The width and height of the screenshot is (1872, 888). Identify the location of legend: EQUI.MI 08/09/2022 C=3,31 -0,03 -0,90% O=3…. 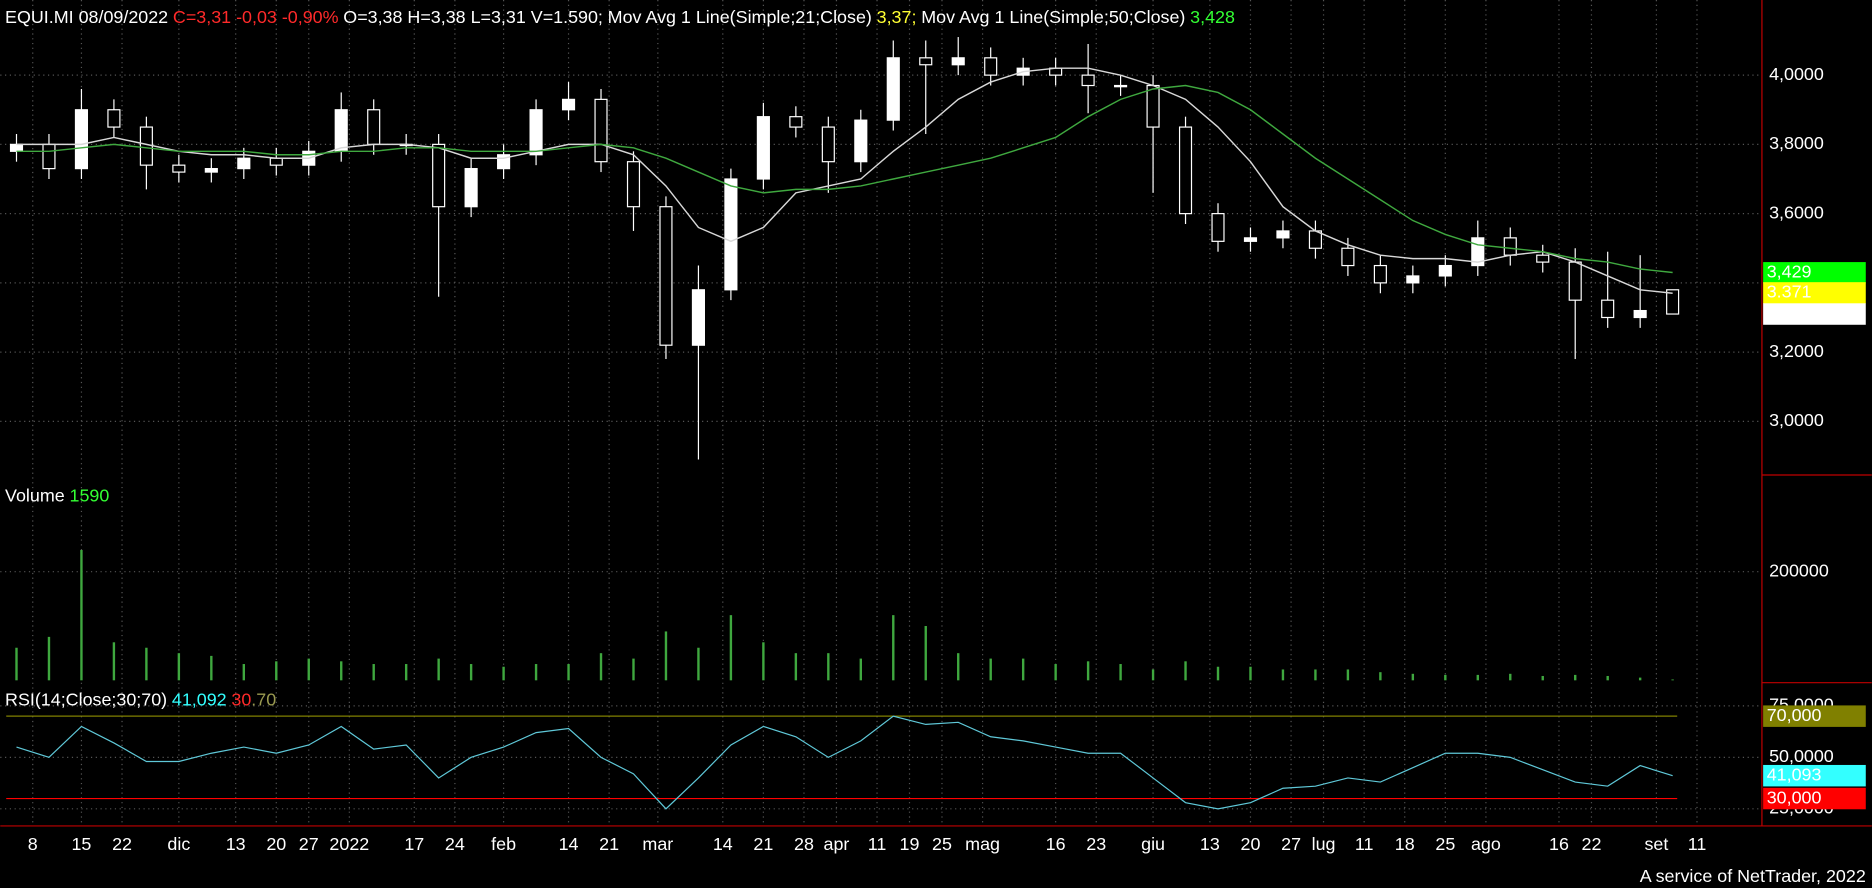
(620, 17).